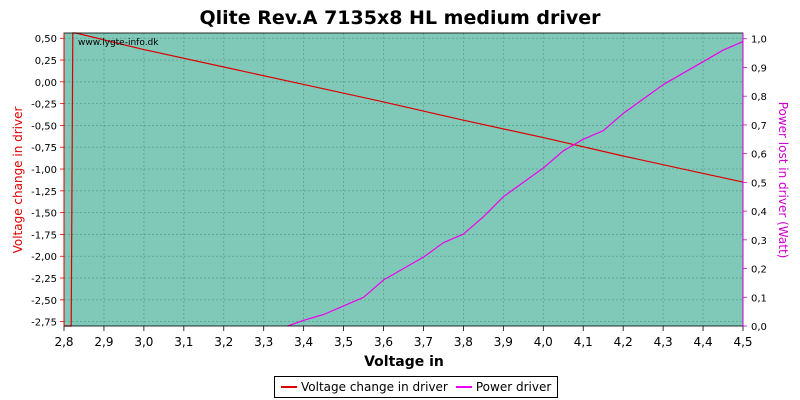  What do you see at coordinates (18, 180) in the screenshot?
I see `y-axis-left-label: Voltage change in driver` at bounding box center [18, 180].